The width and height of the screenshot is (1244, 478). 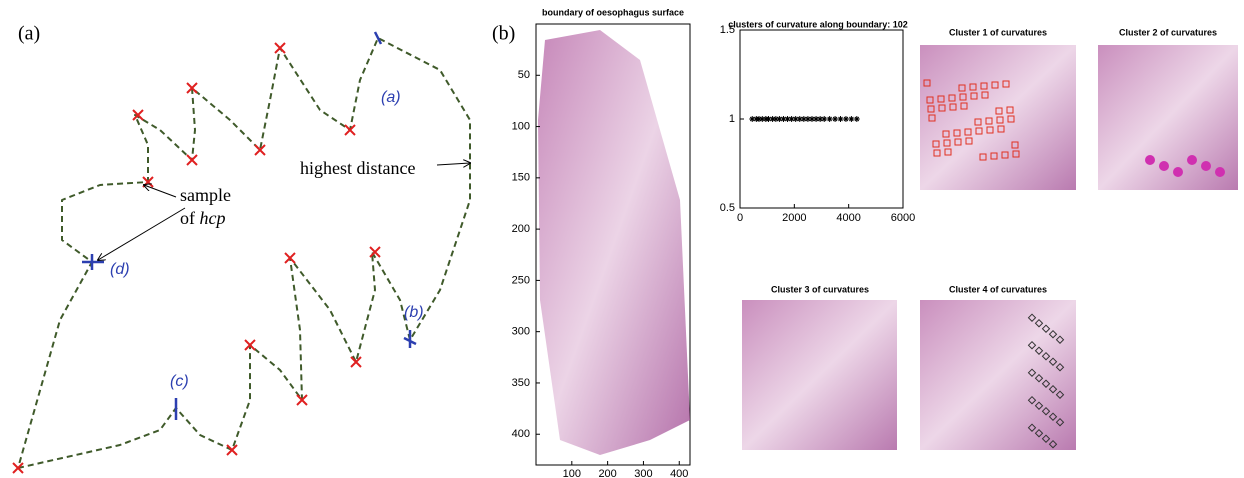 What do you see at coordinates (819, 375) in the screenshot?
I see `cluster-image` at bounding box center [819, 375].